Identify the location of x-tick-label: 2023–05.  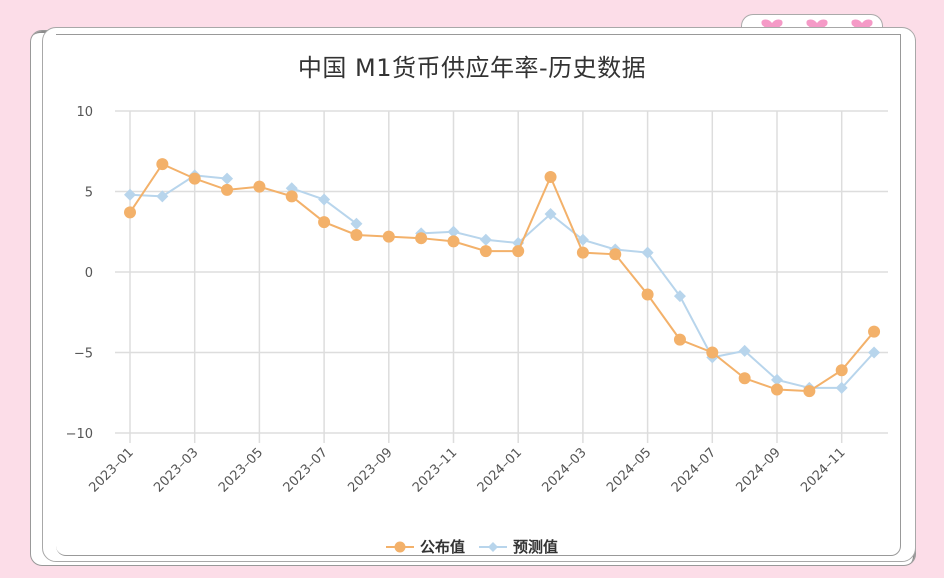
(241, 470).